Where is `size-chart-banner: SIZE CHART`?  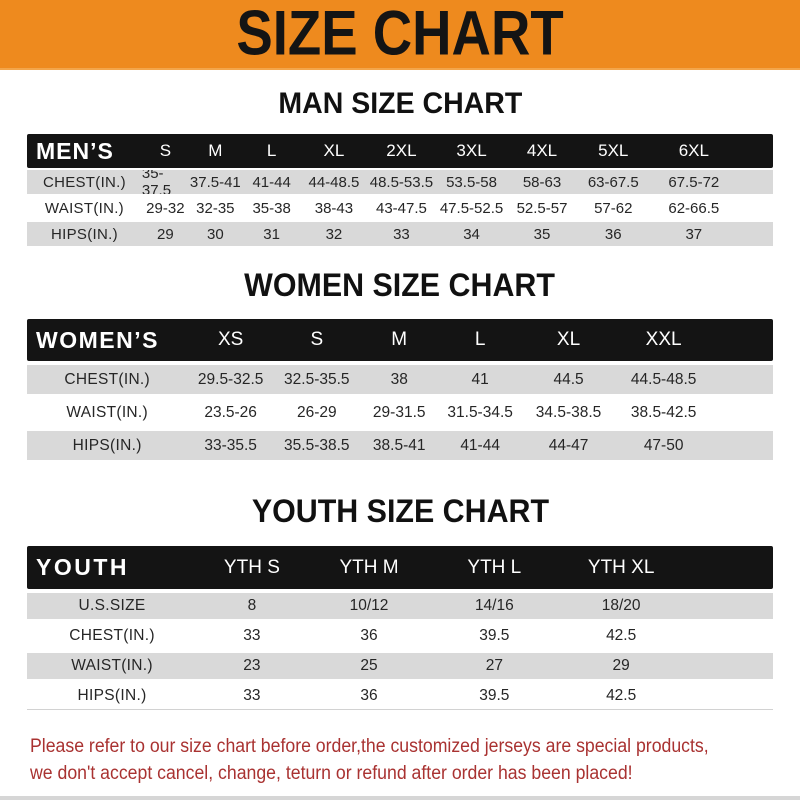
size-chart-banner: SIZE CHART is located at coordinates (400, 35).